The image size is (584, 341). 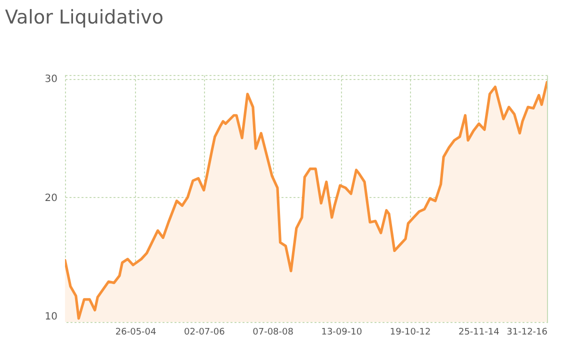 I want to click on y-tick-label: 10, so click(x=51, y=317).